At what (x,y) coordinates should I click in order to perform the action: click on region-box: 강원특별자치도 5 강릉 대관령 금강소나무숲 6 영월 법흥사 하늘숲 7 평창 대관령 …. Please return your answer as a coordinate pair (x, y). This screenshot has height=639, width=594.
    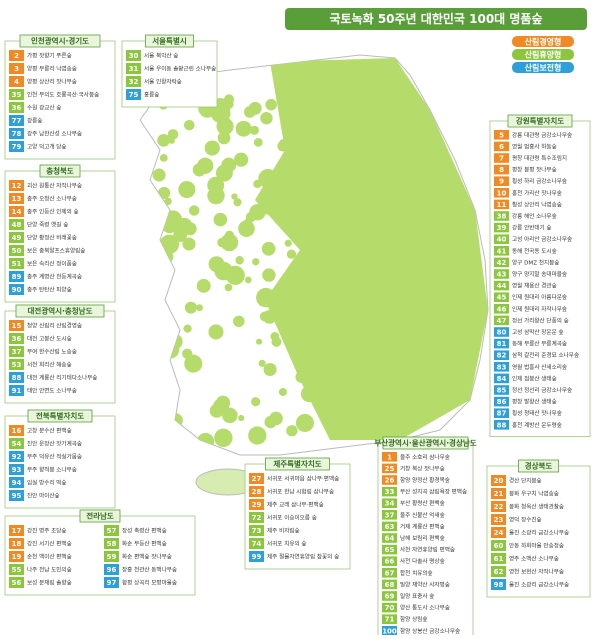
    Looking at the image, I should click on (540, 276).